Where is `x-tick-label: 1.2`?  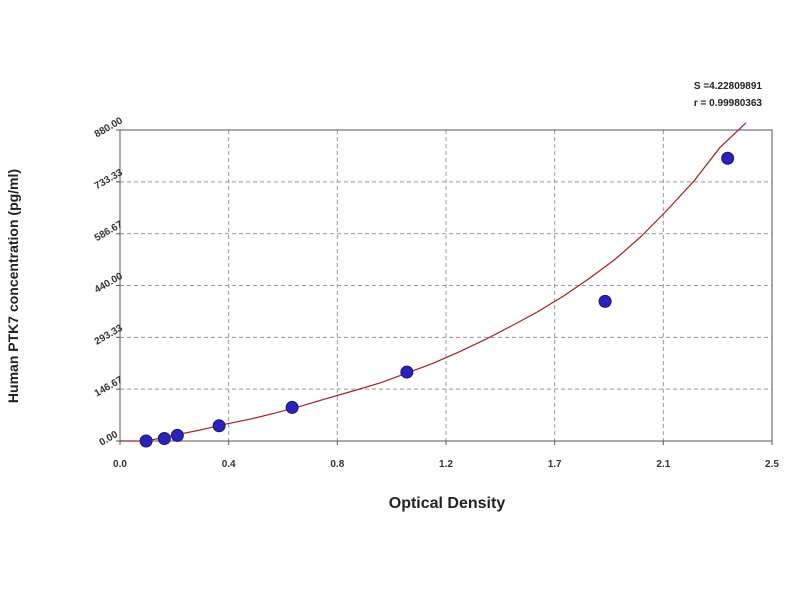 x-tick-label: 1.2 is located at coordinates (446, 464).